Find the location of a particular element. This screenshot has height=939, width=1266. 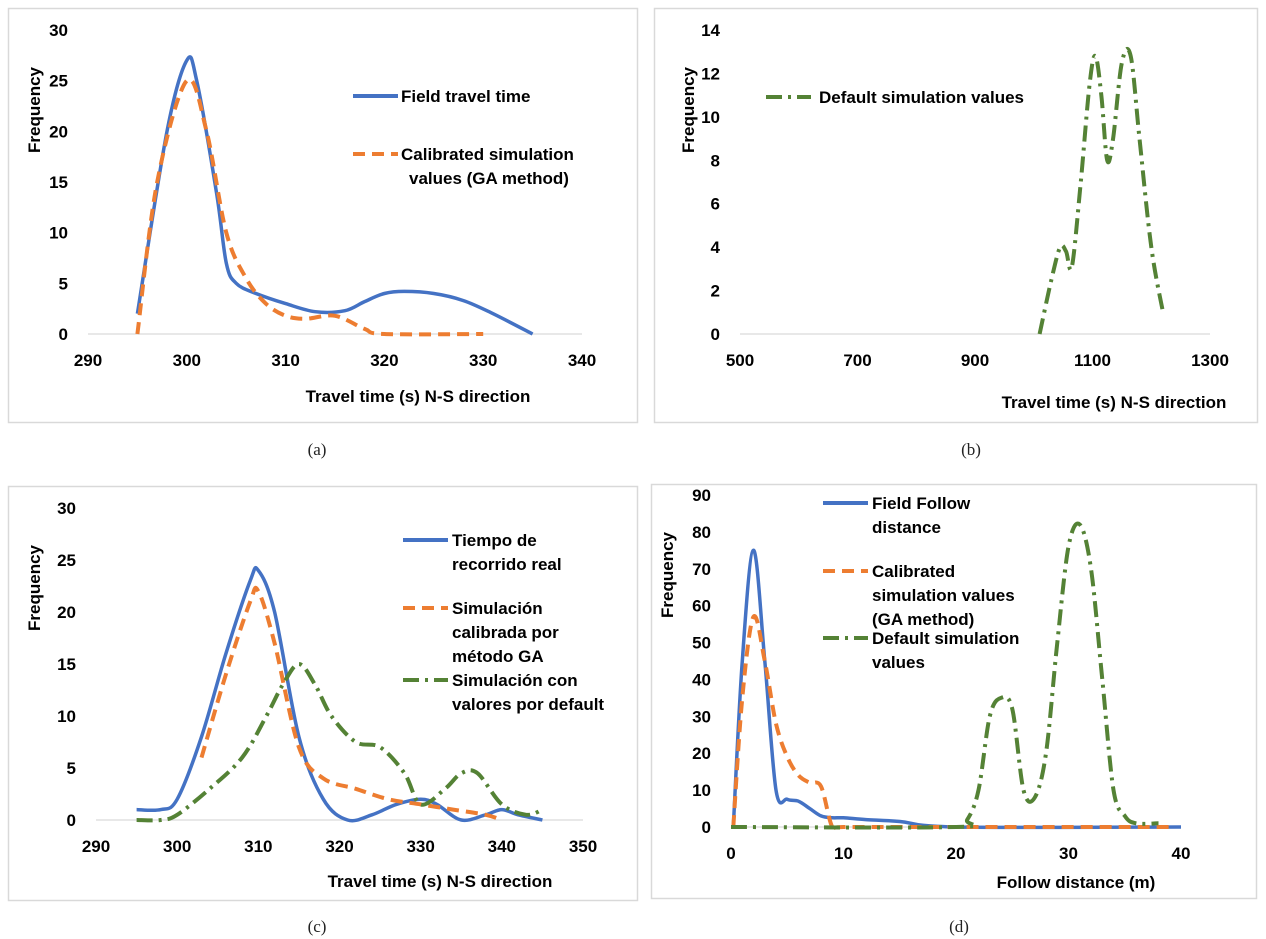

caption-b: (b) is located at coordinates (971, 449).